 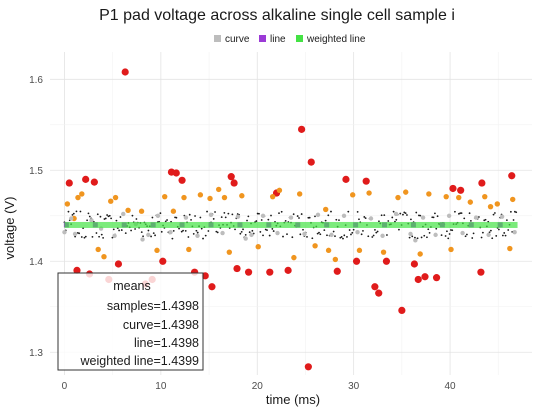 What do you see at coordinates (36, 171) in the screenshot?
I see `y-tick-label: 1.5` at bounding box center [36, 171].